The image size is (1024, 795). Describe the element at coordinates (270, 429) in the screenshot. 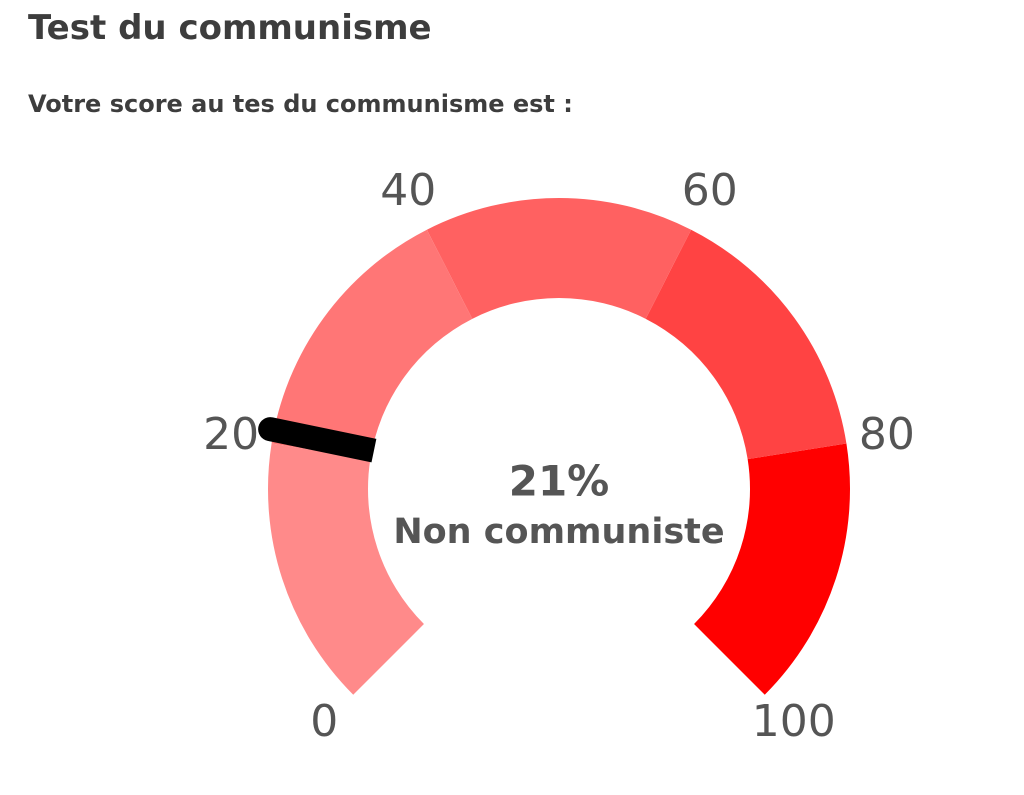

I see `gauge-needle-tip` at that location.